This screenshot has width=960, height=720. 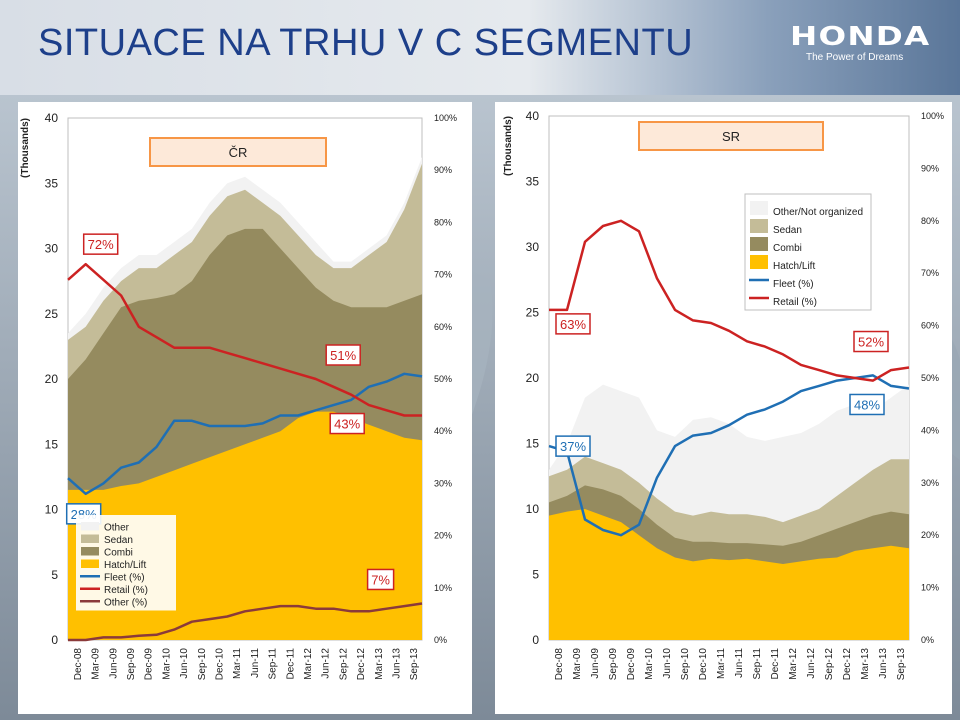 I want to click on c0-x-tick-label: Mar-11, so click(x=237, y=663).